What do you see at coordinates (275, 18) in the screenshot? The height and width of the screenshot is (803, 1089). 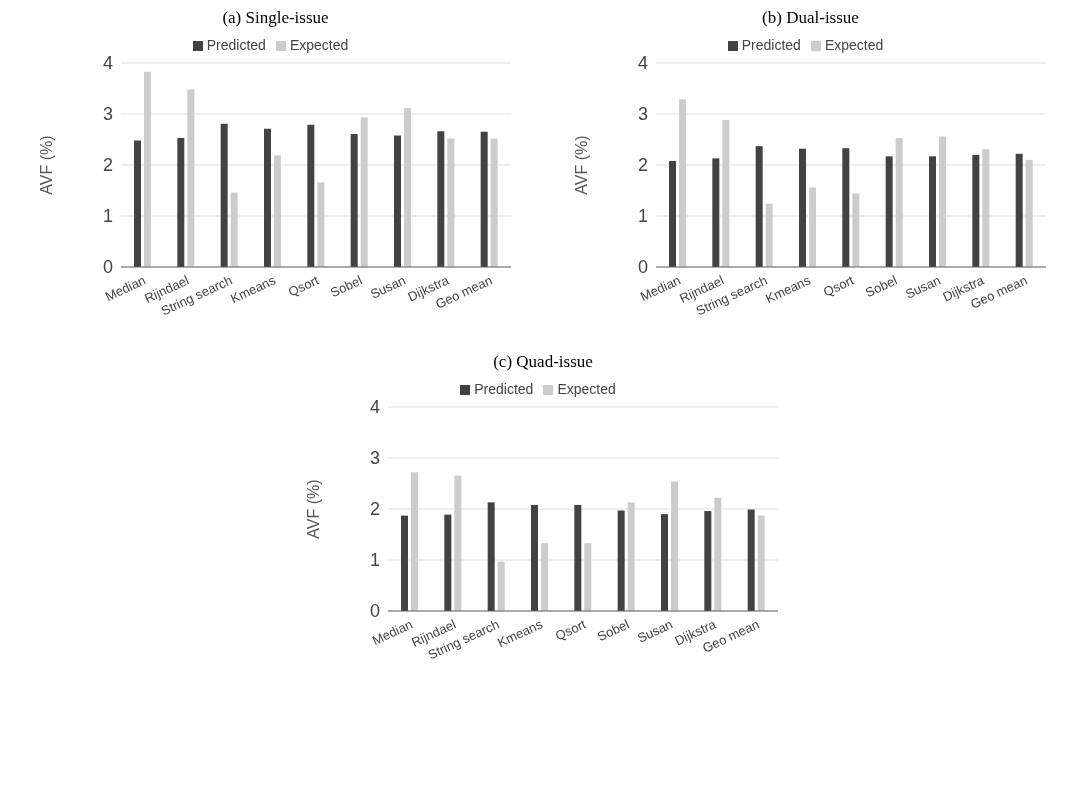 I see `chart-title: (a) Single-issue` at bounding box center [275, 18].